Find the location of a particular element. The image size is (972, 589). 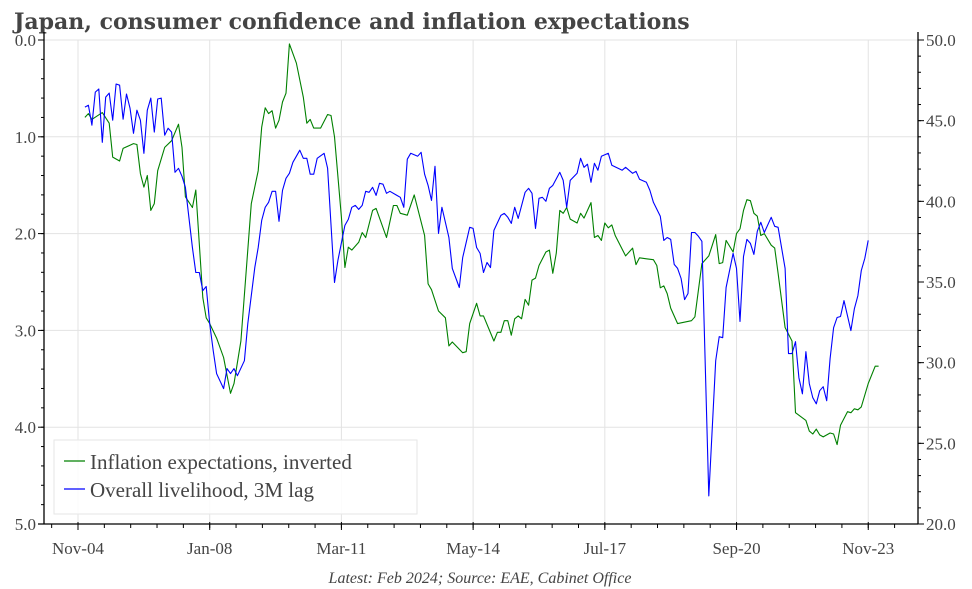

right-tick-label: 30.0 is located at coordinates (941, 363).